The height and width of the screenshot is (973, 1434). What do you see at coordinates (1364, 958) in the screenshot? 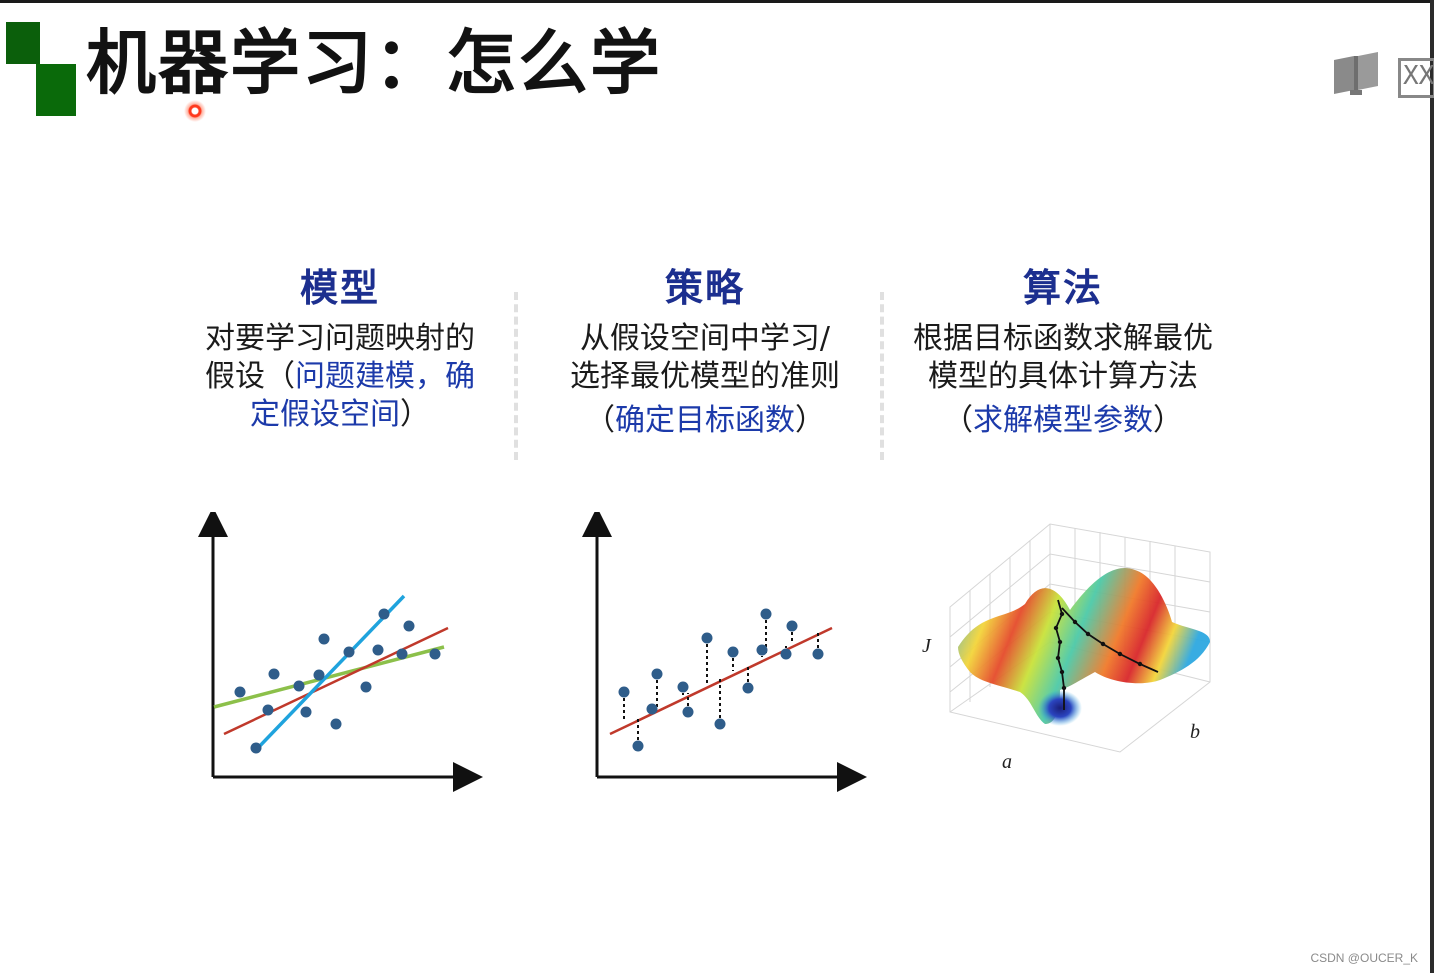
I see `watermark: CSDN @OUCER_K` at bounding box center [1364, 958].